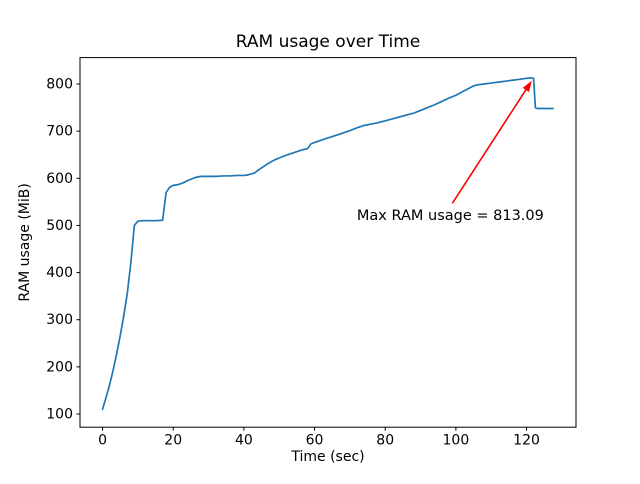  I want to click on max-ram-annotation: Max RAM usage = 813.09, so click(450, 216).